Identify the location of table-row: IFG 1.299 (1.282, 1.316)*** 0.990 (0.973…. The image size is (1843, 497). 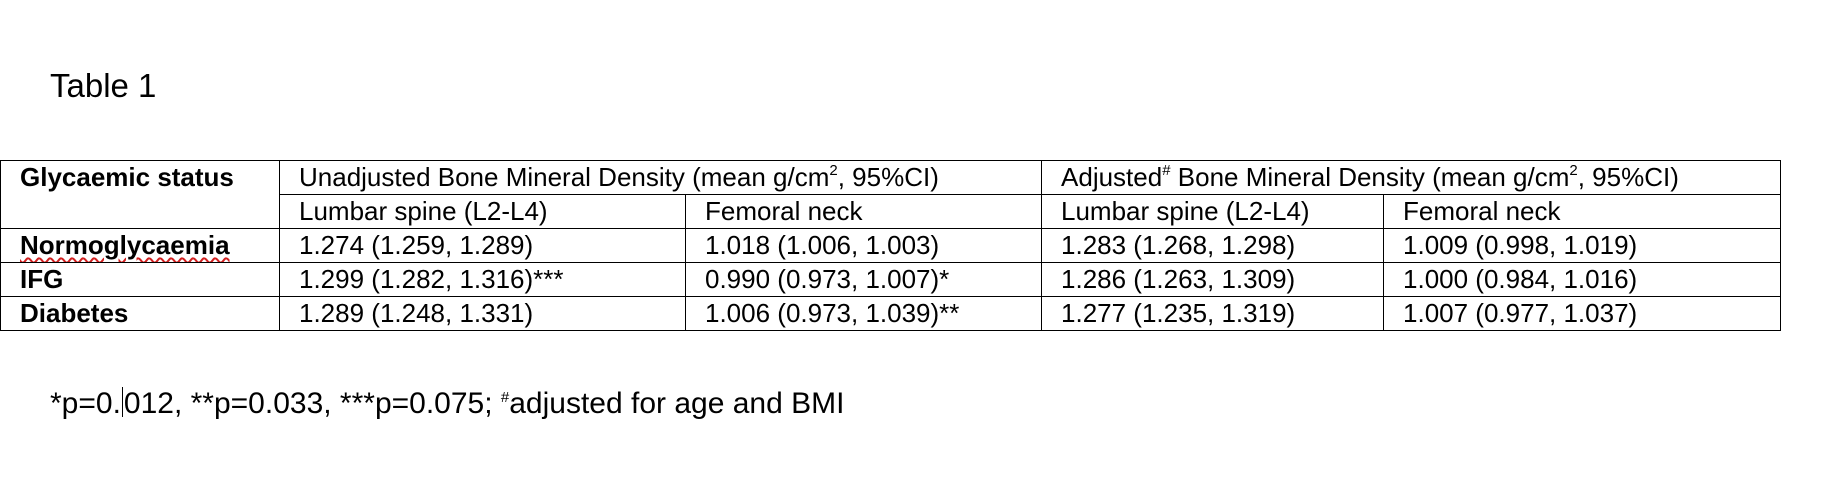
(891, 279).